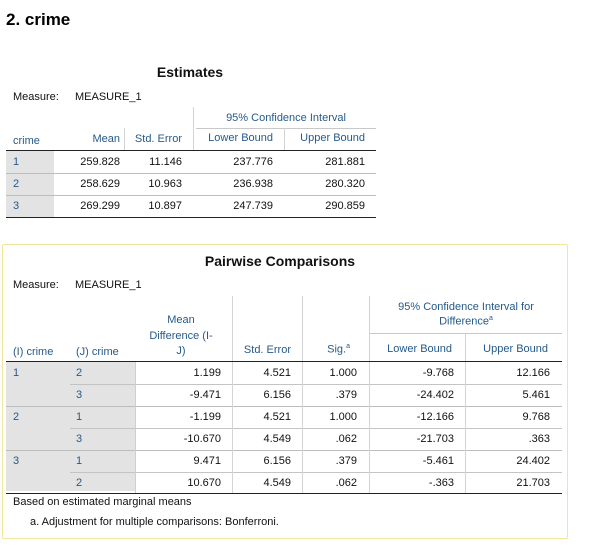  What do you see at coordinates (16, 373) in the screenshot?
I see `pairwise-i-label: 1` at bounding box center [16, 373].